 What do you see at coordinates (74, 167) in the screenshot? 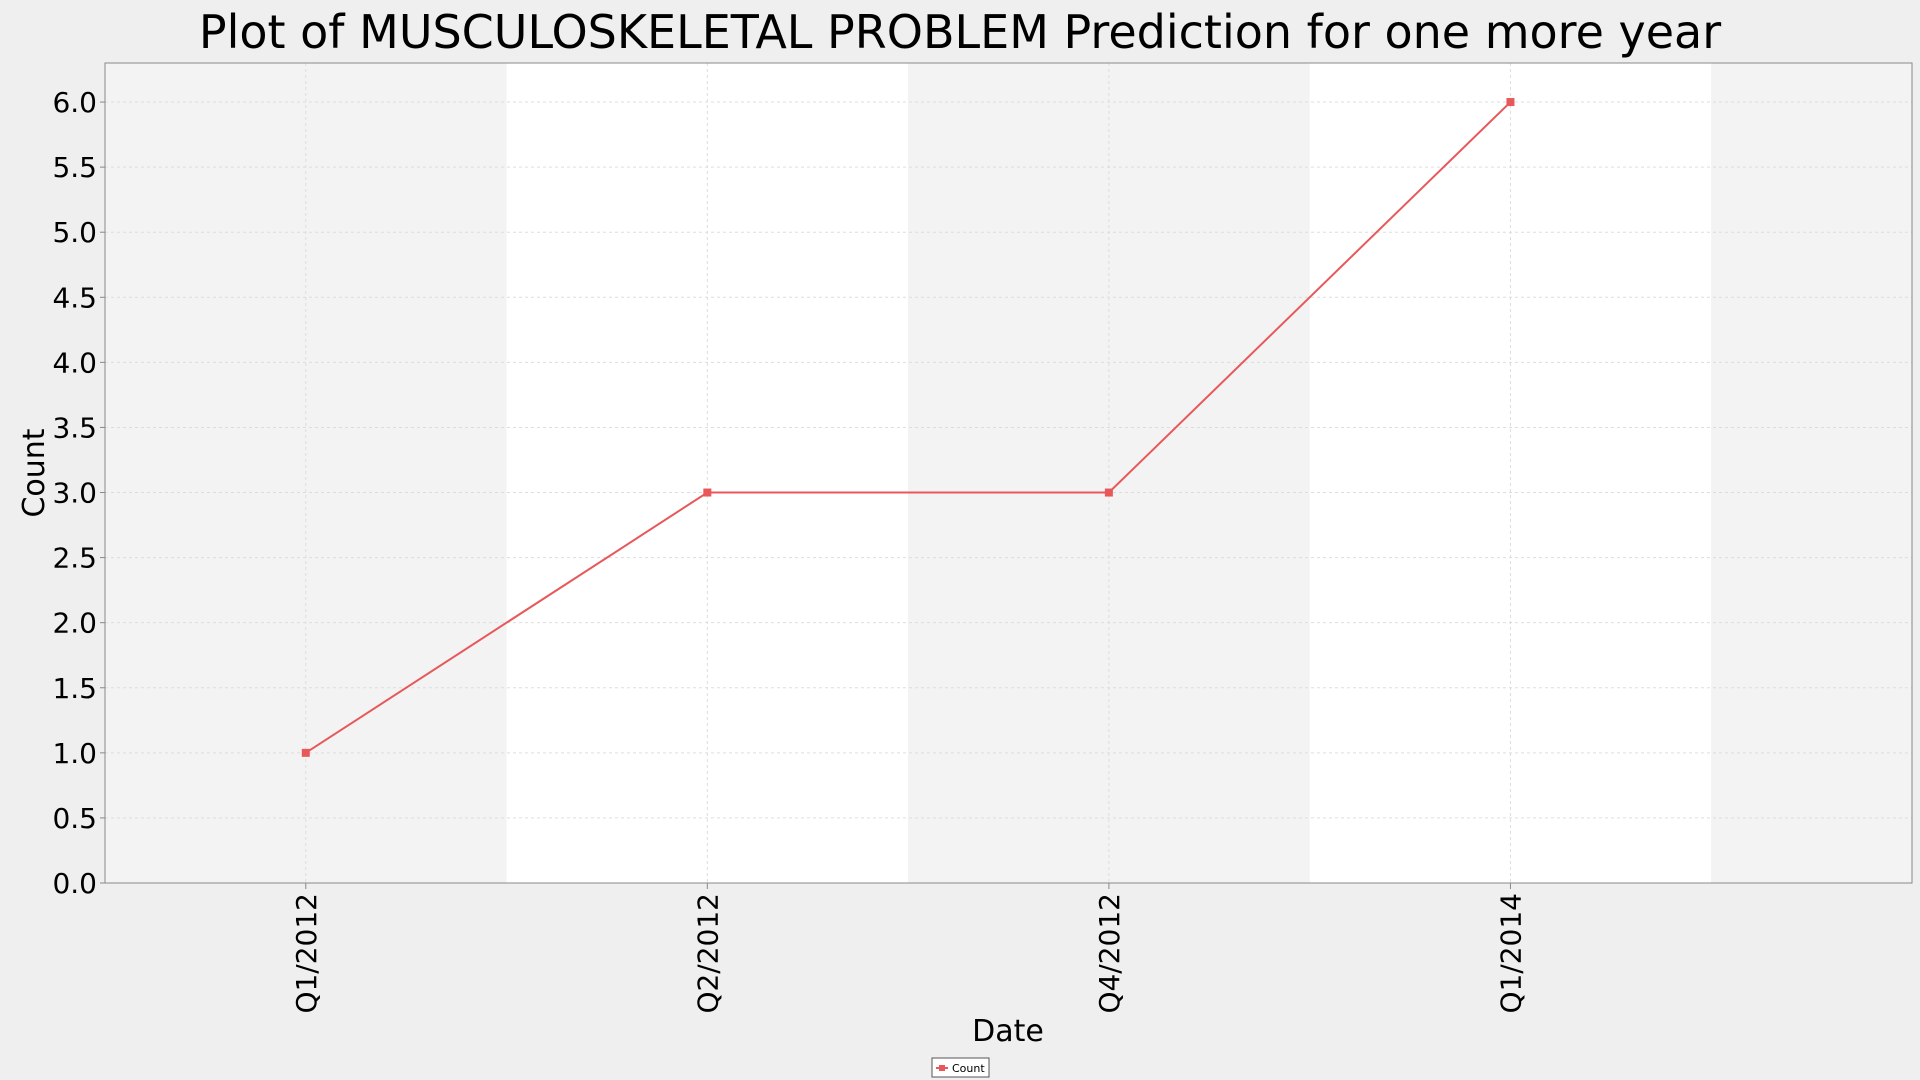
I see `y-tick-label: 5.5` at bounding box center [74, 167].